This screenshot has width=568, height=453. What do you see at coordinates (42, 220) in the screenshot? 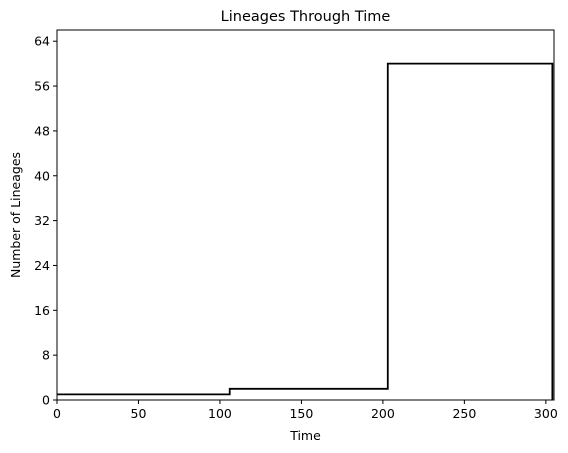
I see `y-tick-label: 32` at bounding box center [42, 220].